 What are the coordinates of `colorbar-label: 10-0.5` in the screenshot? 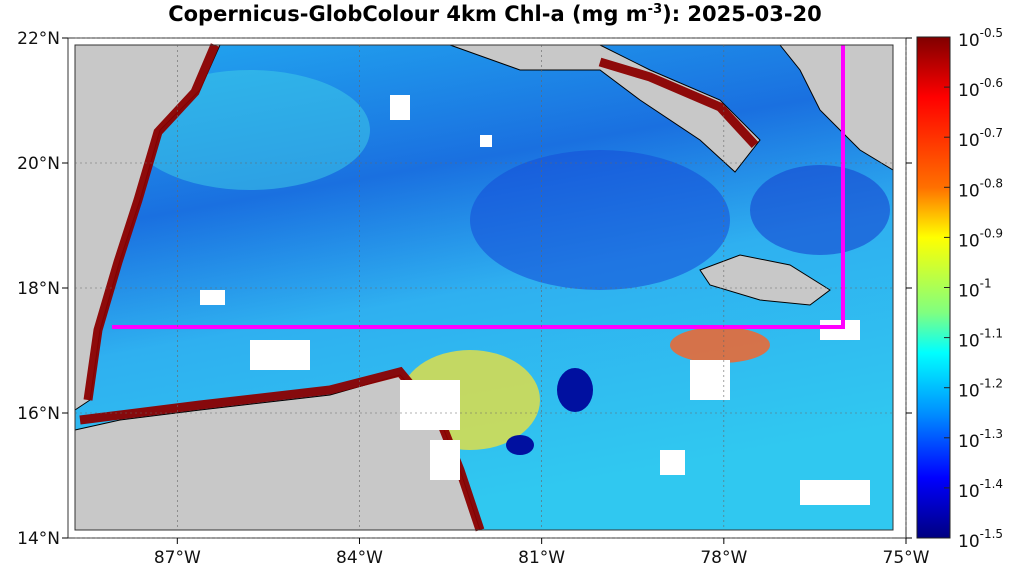 It's located at (980, 38).